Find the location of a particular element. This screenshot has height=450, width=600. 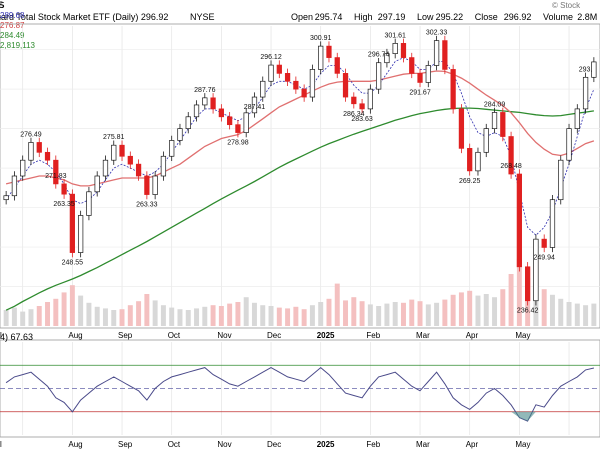

exchange-label: NYSE is located at coordinates (202, 17).